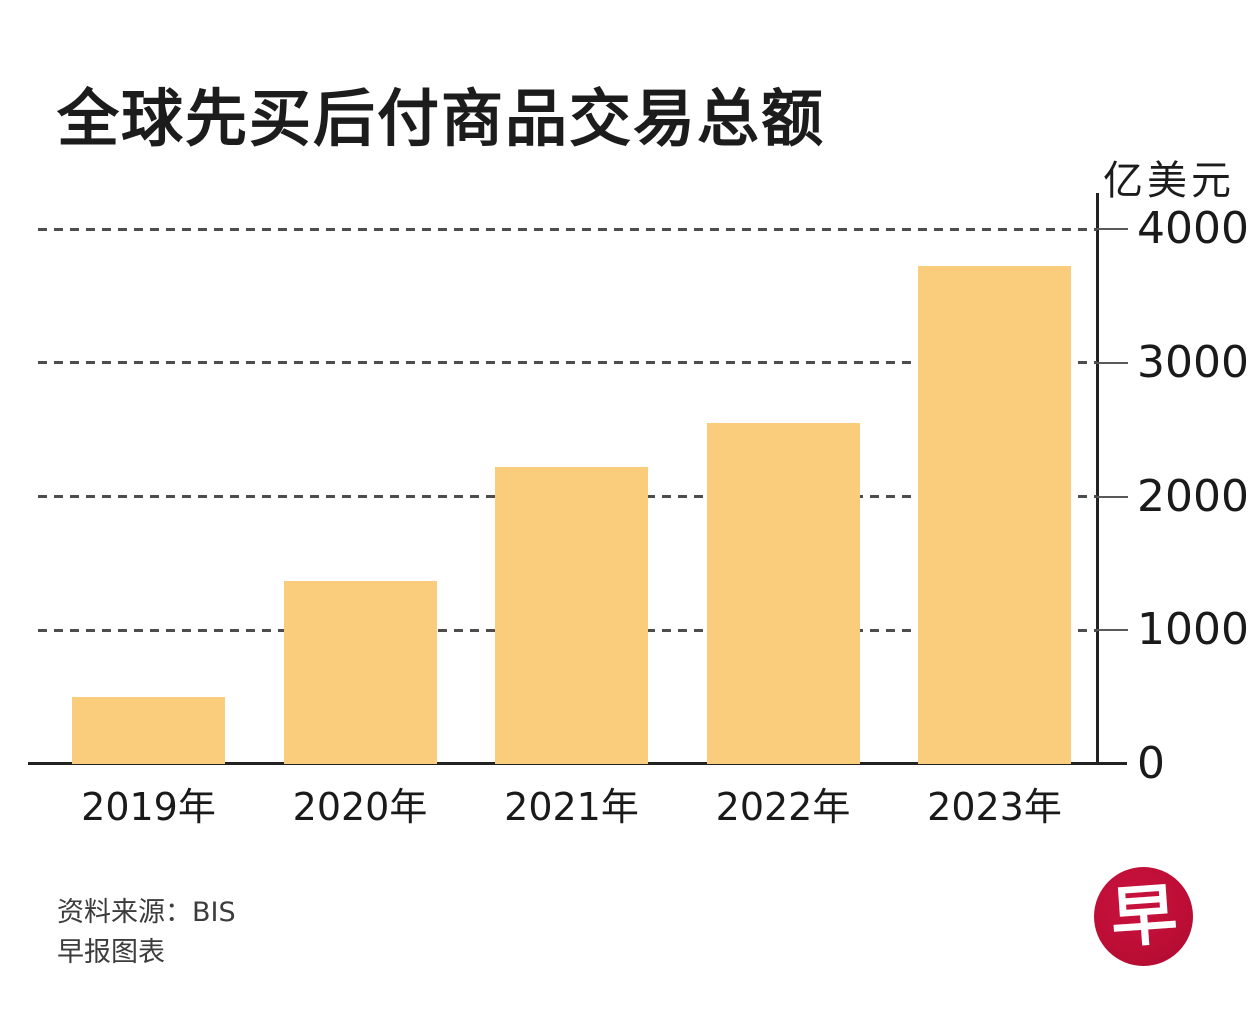 Image resolution: width=1251 pixels, height=1020 pixels. What do you see at coordinates (146, 912) in the screenshot?
I see `source-line: 资料来源：BIS` at bounding box center [146, 912].